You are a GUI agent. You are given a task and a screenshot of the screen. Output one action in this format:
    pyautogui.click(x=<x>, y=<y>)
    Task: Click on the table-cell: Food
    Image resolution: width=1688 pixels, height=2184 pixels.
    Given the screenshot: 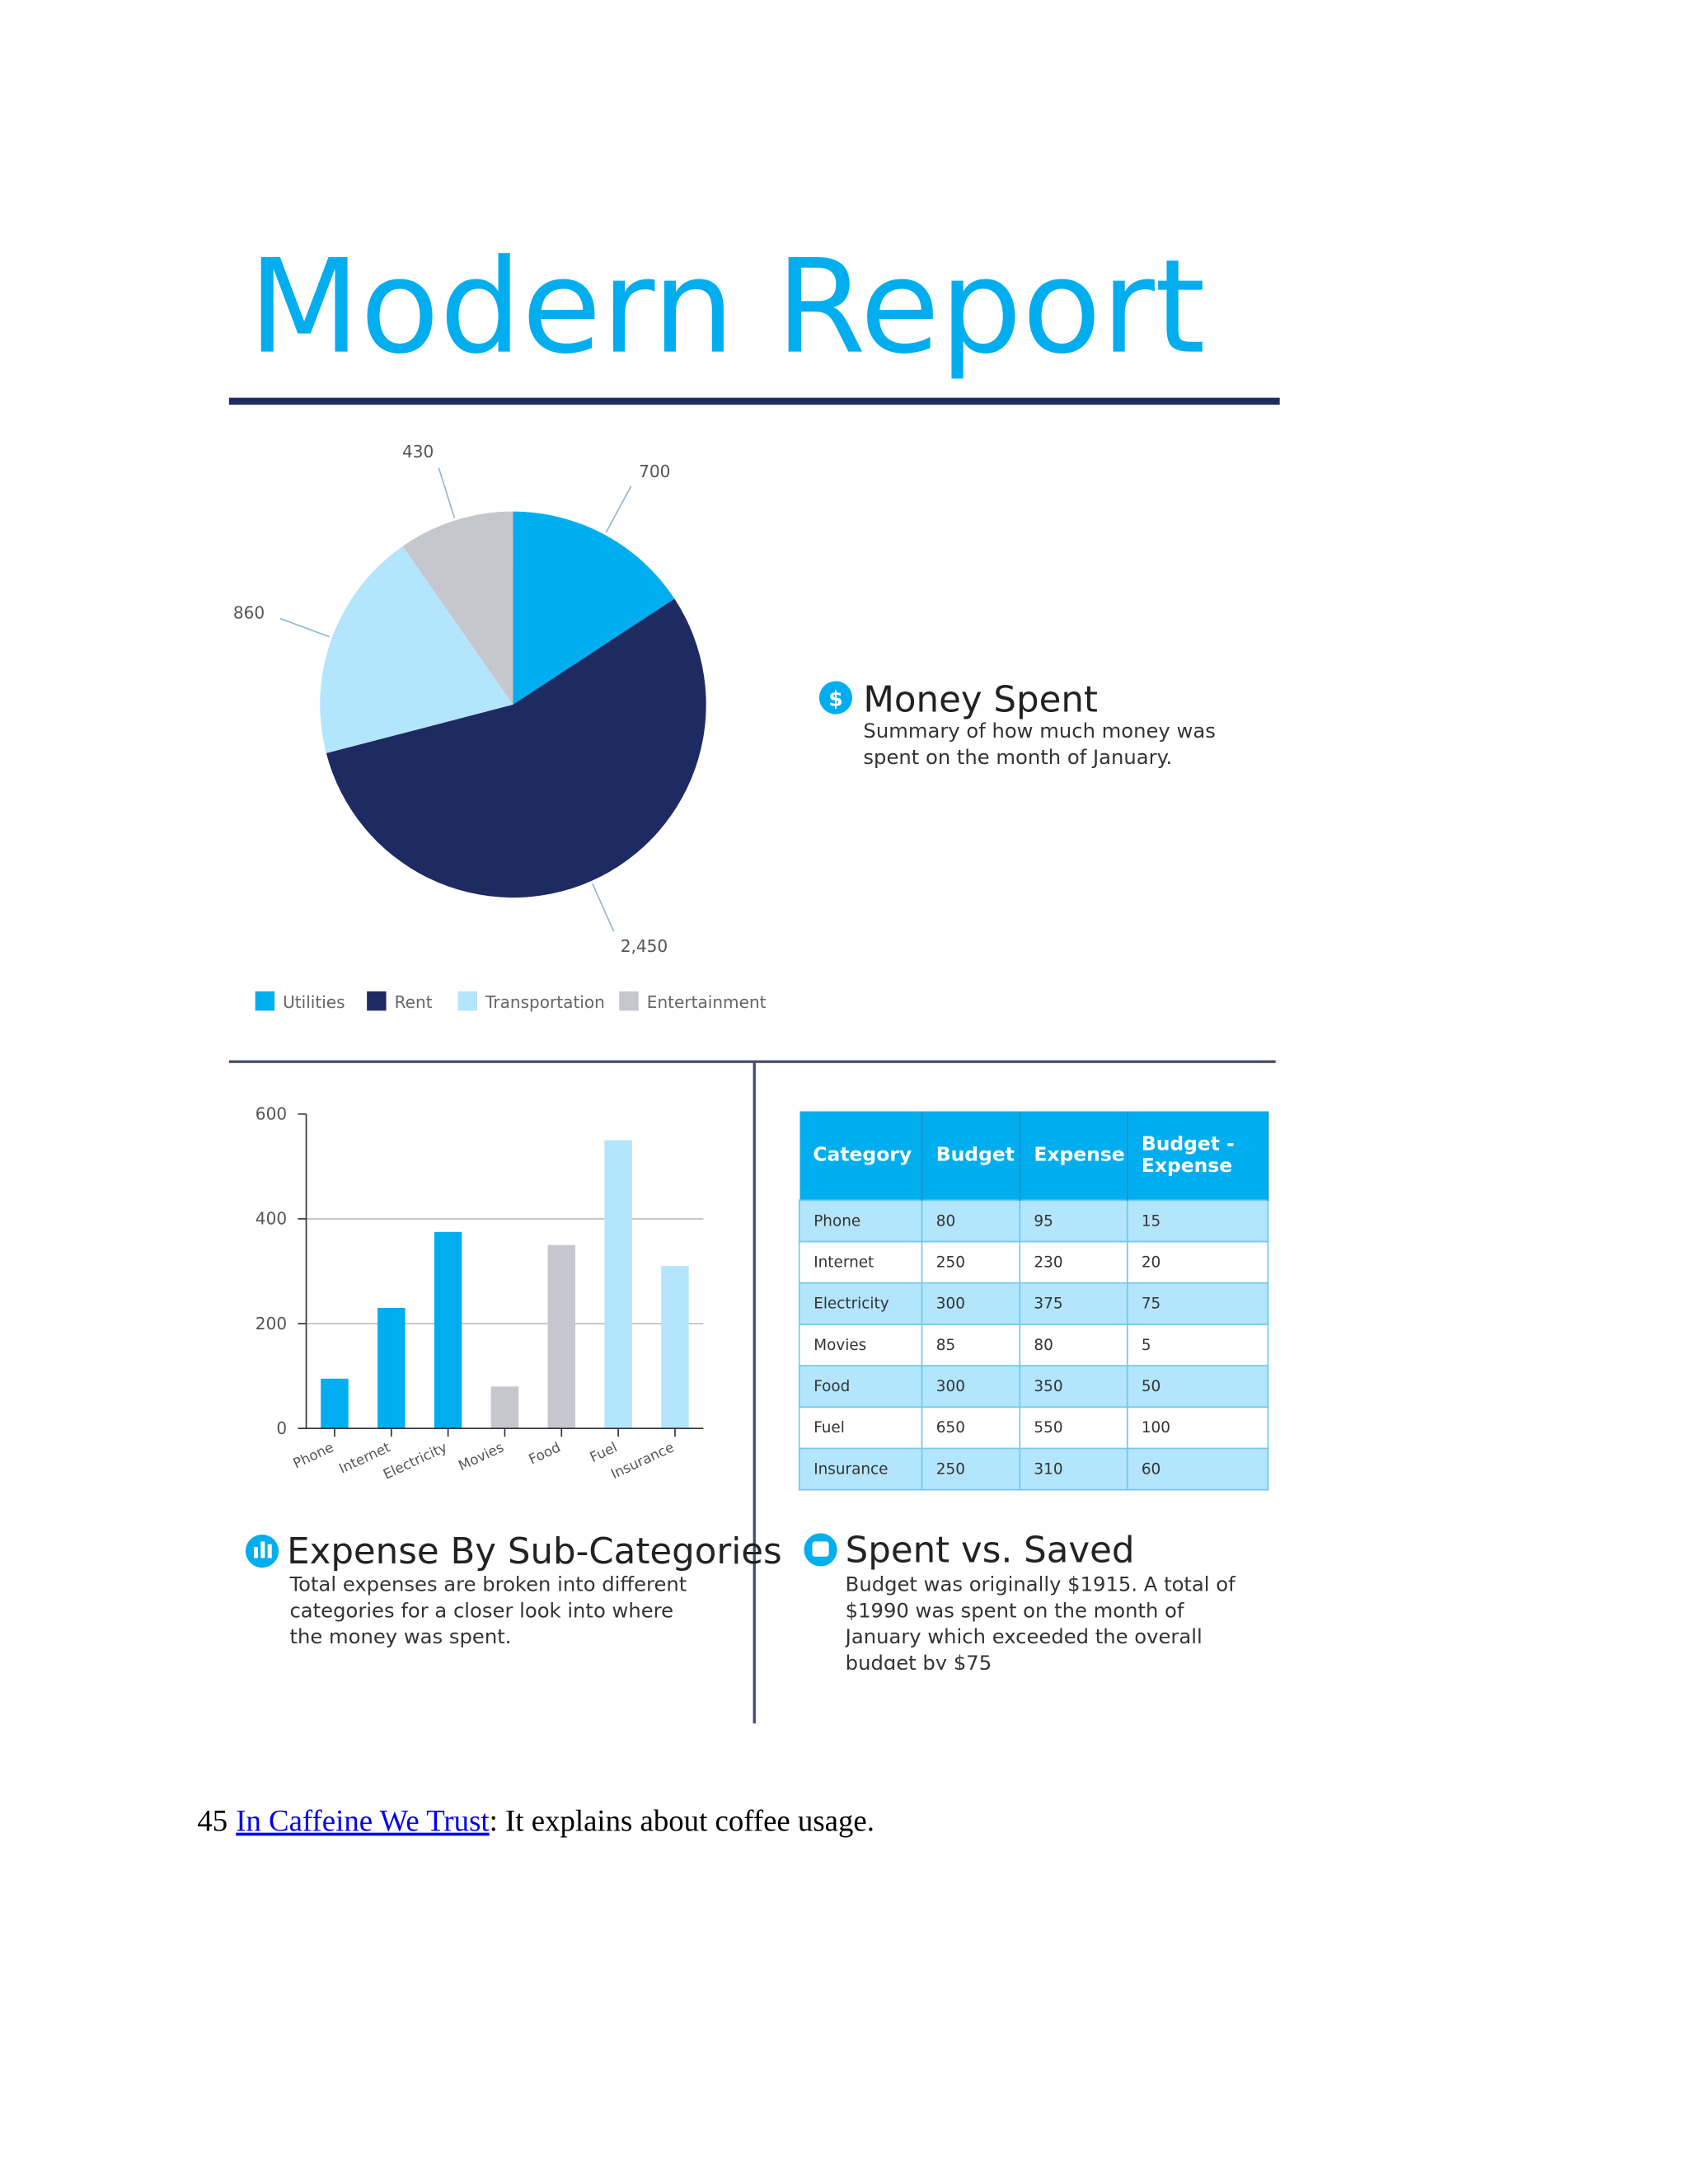 What is the action you would take?
    pyautogui.click(x=860, y=1386)
    